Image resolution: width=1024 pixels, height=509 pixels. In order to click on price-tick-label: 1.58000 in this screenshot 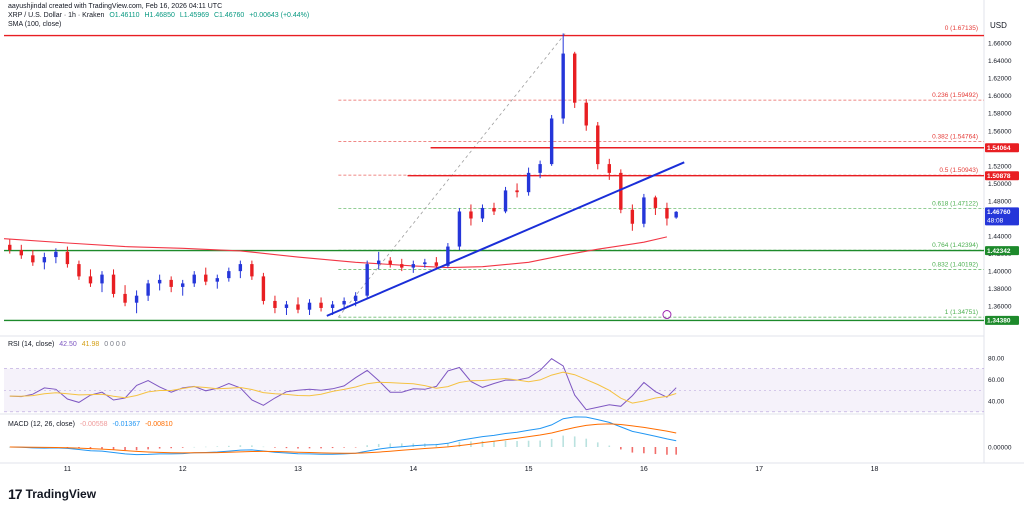, I will do `click(1000, 114)`.